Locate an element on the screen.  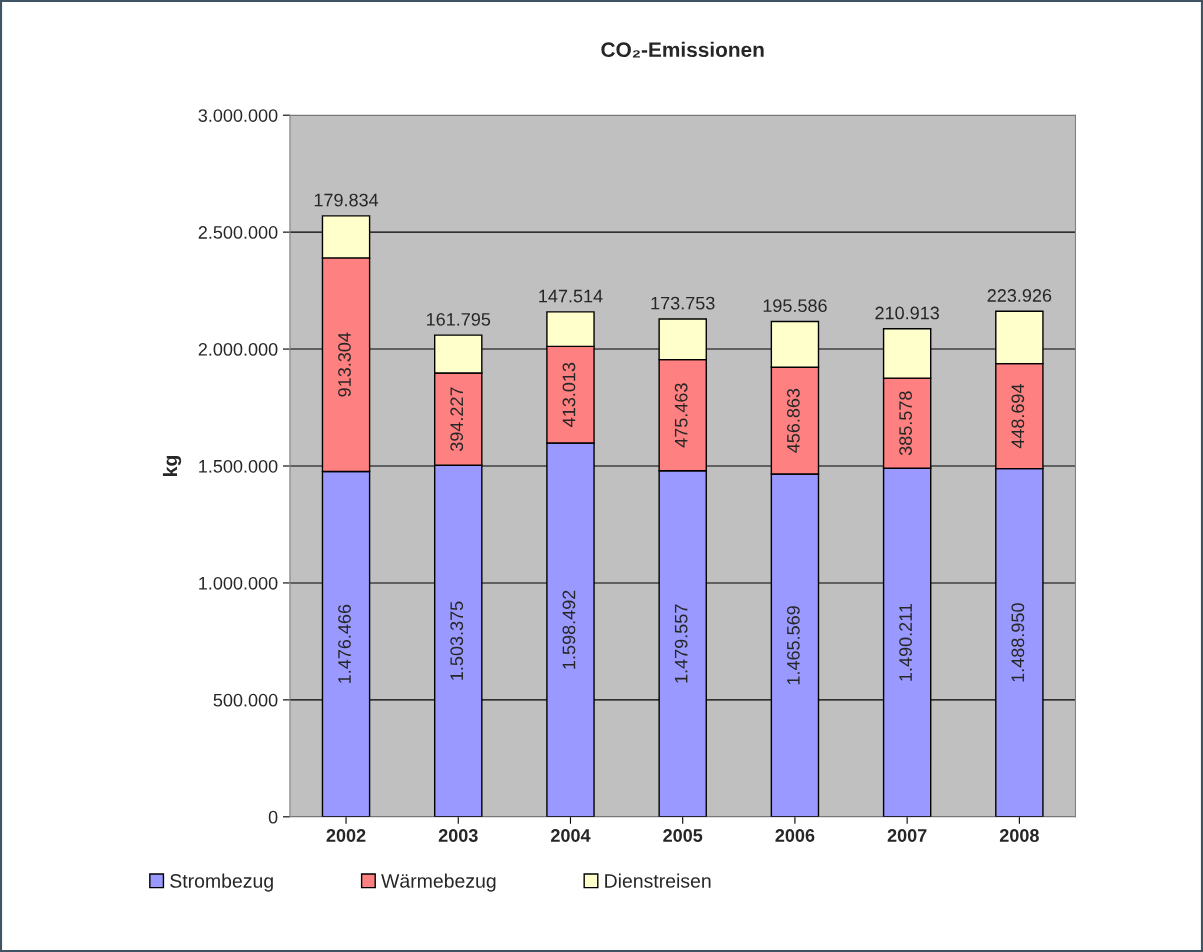
x-tick-label: 2007 is located at coordinates (907, 835).